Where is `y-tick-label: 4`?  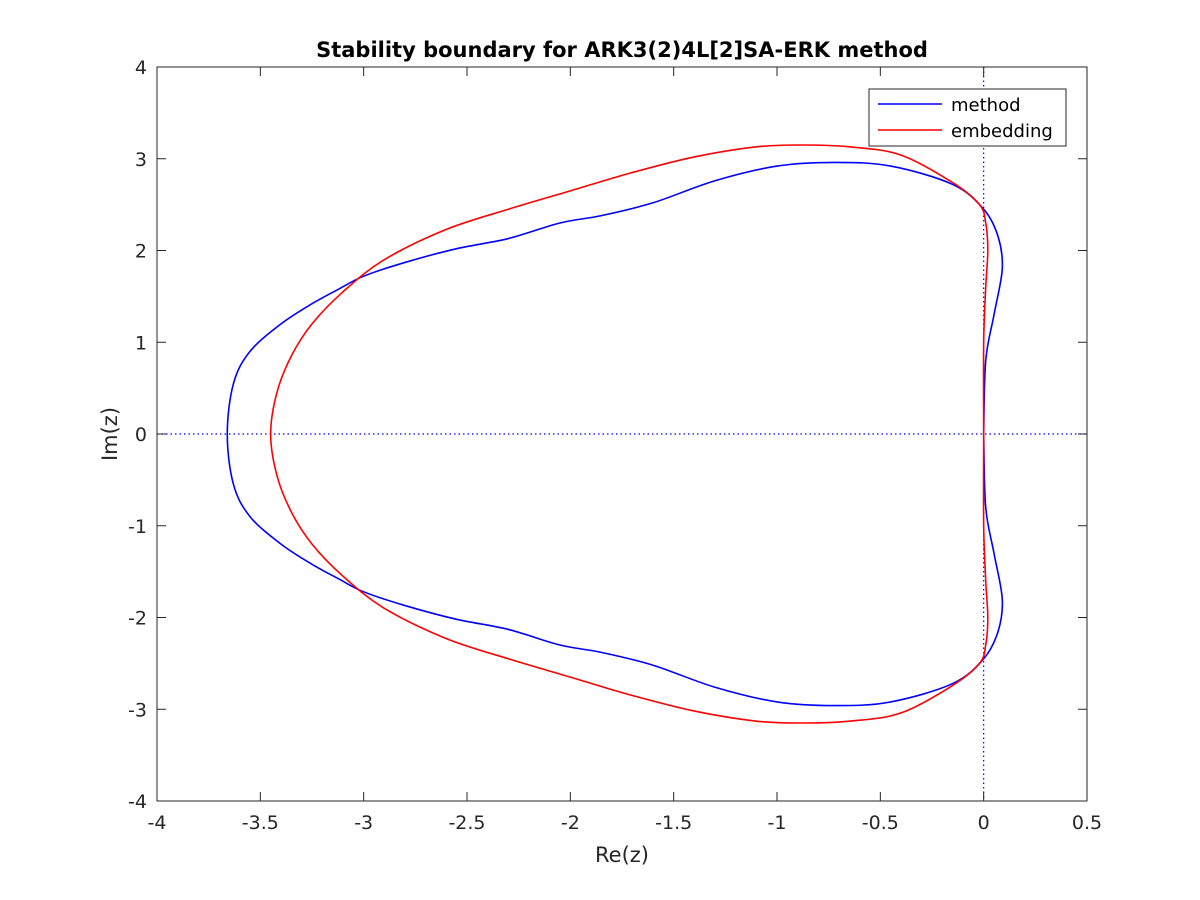
y-tick-label: 4 is located at coordinates (141, 68).